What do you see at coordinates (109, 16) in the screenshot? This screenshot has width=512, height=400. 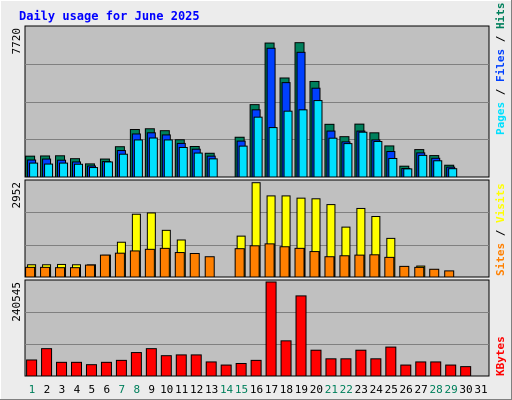 I see `chart-title: Daily usage for June 2025` at bounding box center [109, 16].